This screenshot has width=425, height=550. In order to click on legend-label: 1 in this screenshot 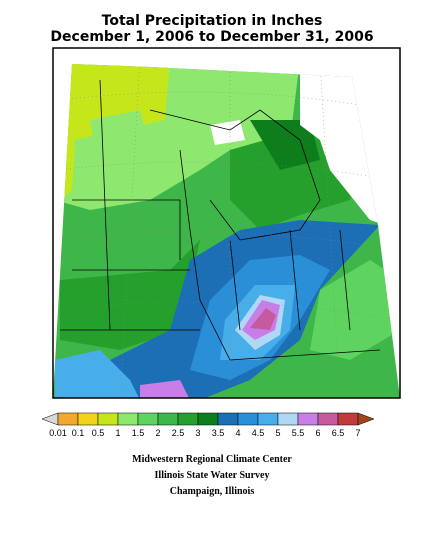, I will do `click(117, 433)`.